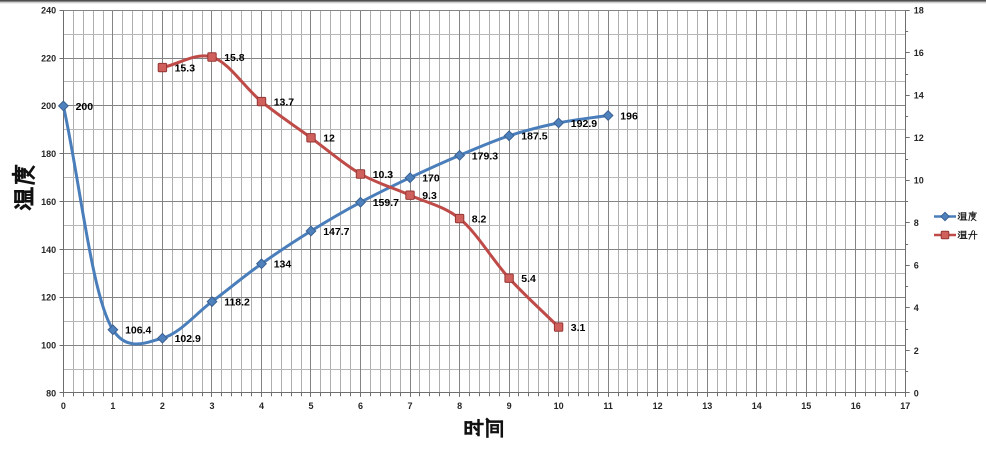  What do you see at coordinates (234, 58) in the screenshot?
I see `svg-text: 15.8` at bounding box center [234, 58].